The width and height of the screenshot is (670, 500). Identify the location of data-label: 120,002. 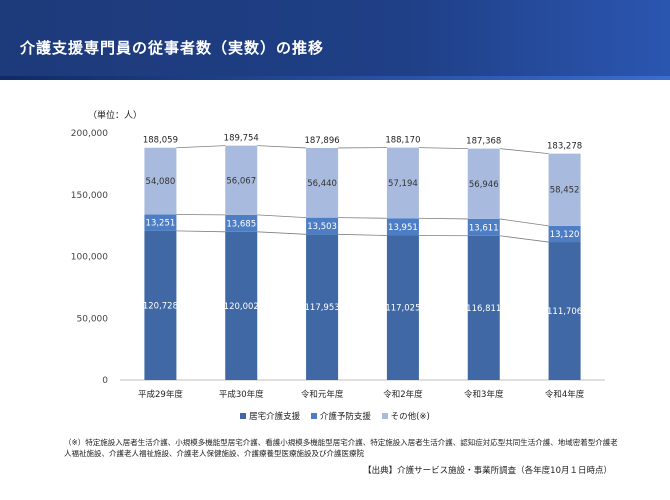
(241, 307).